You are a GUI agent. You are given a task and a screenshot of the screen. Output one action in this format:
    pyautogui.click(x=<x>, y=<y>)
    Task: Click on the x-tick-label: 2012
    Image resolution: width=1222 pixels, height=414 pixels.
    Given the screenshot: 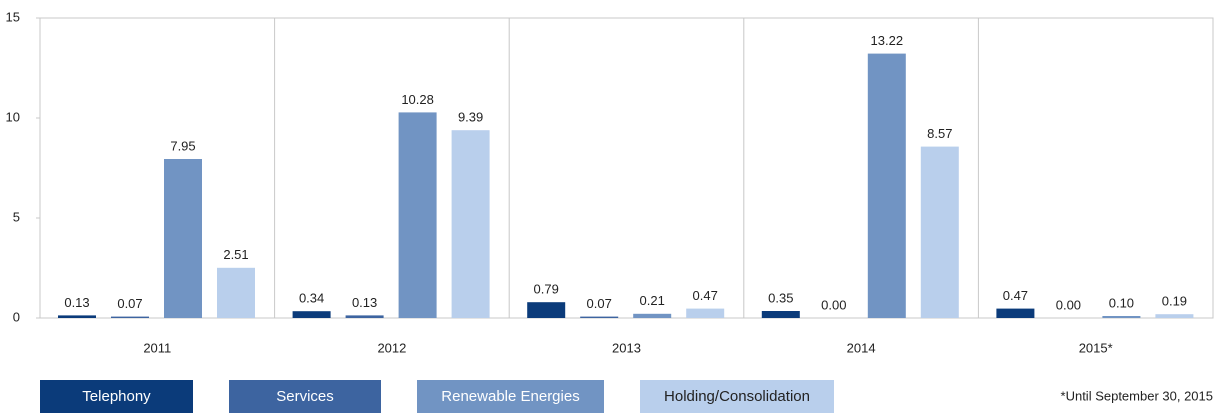 What is the action you would take?
    pyautogui.click(x=391, y=347)
    